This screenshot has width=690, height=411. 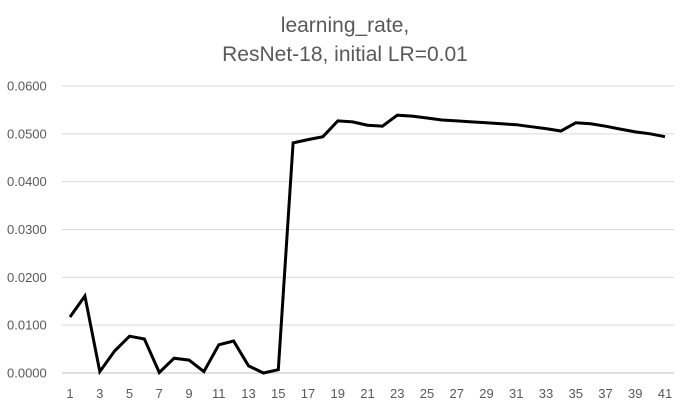 I want to click on x-tick-label: 27, so click(x=457, y=393).